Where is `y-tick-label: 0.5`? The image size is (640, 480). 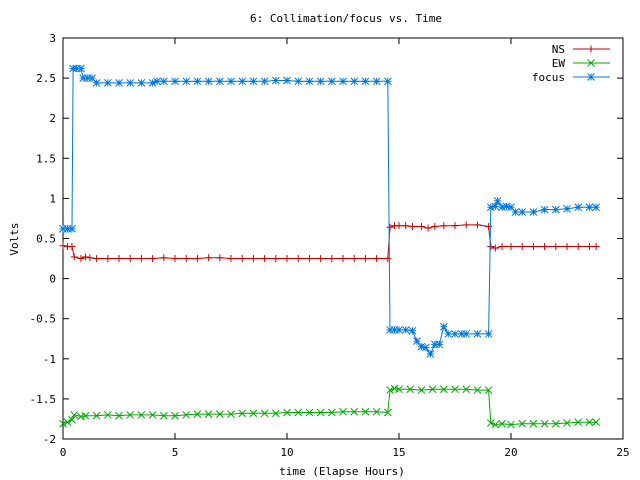 y-tick-label: 0.5 is located at coordinates (46, 239).